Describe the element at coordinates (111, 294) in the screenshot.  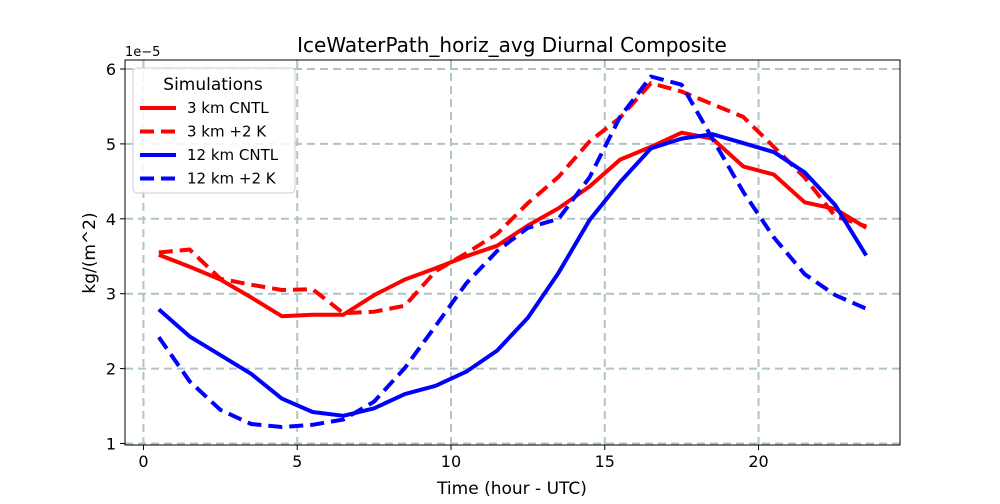
I see `y-tick-label: 3` at that location.